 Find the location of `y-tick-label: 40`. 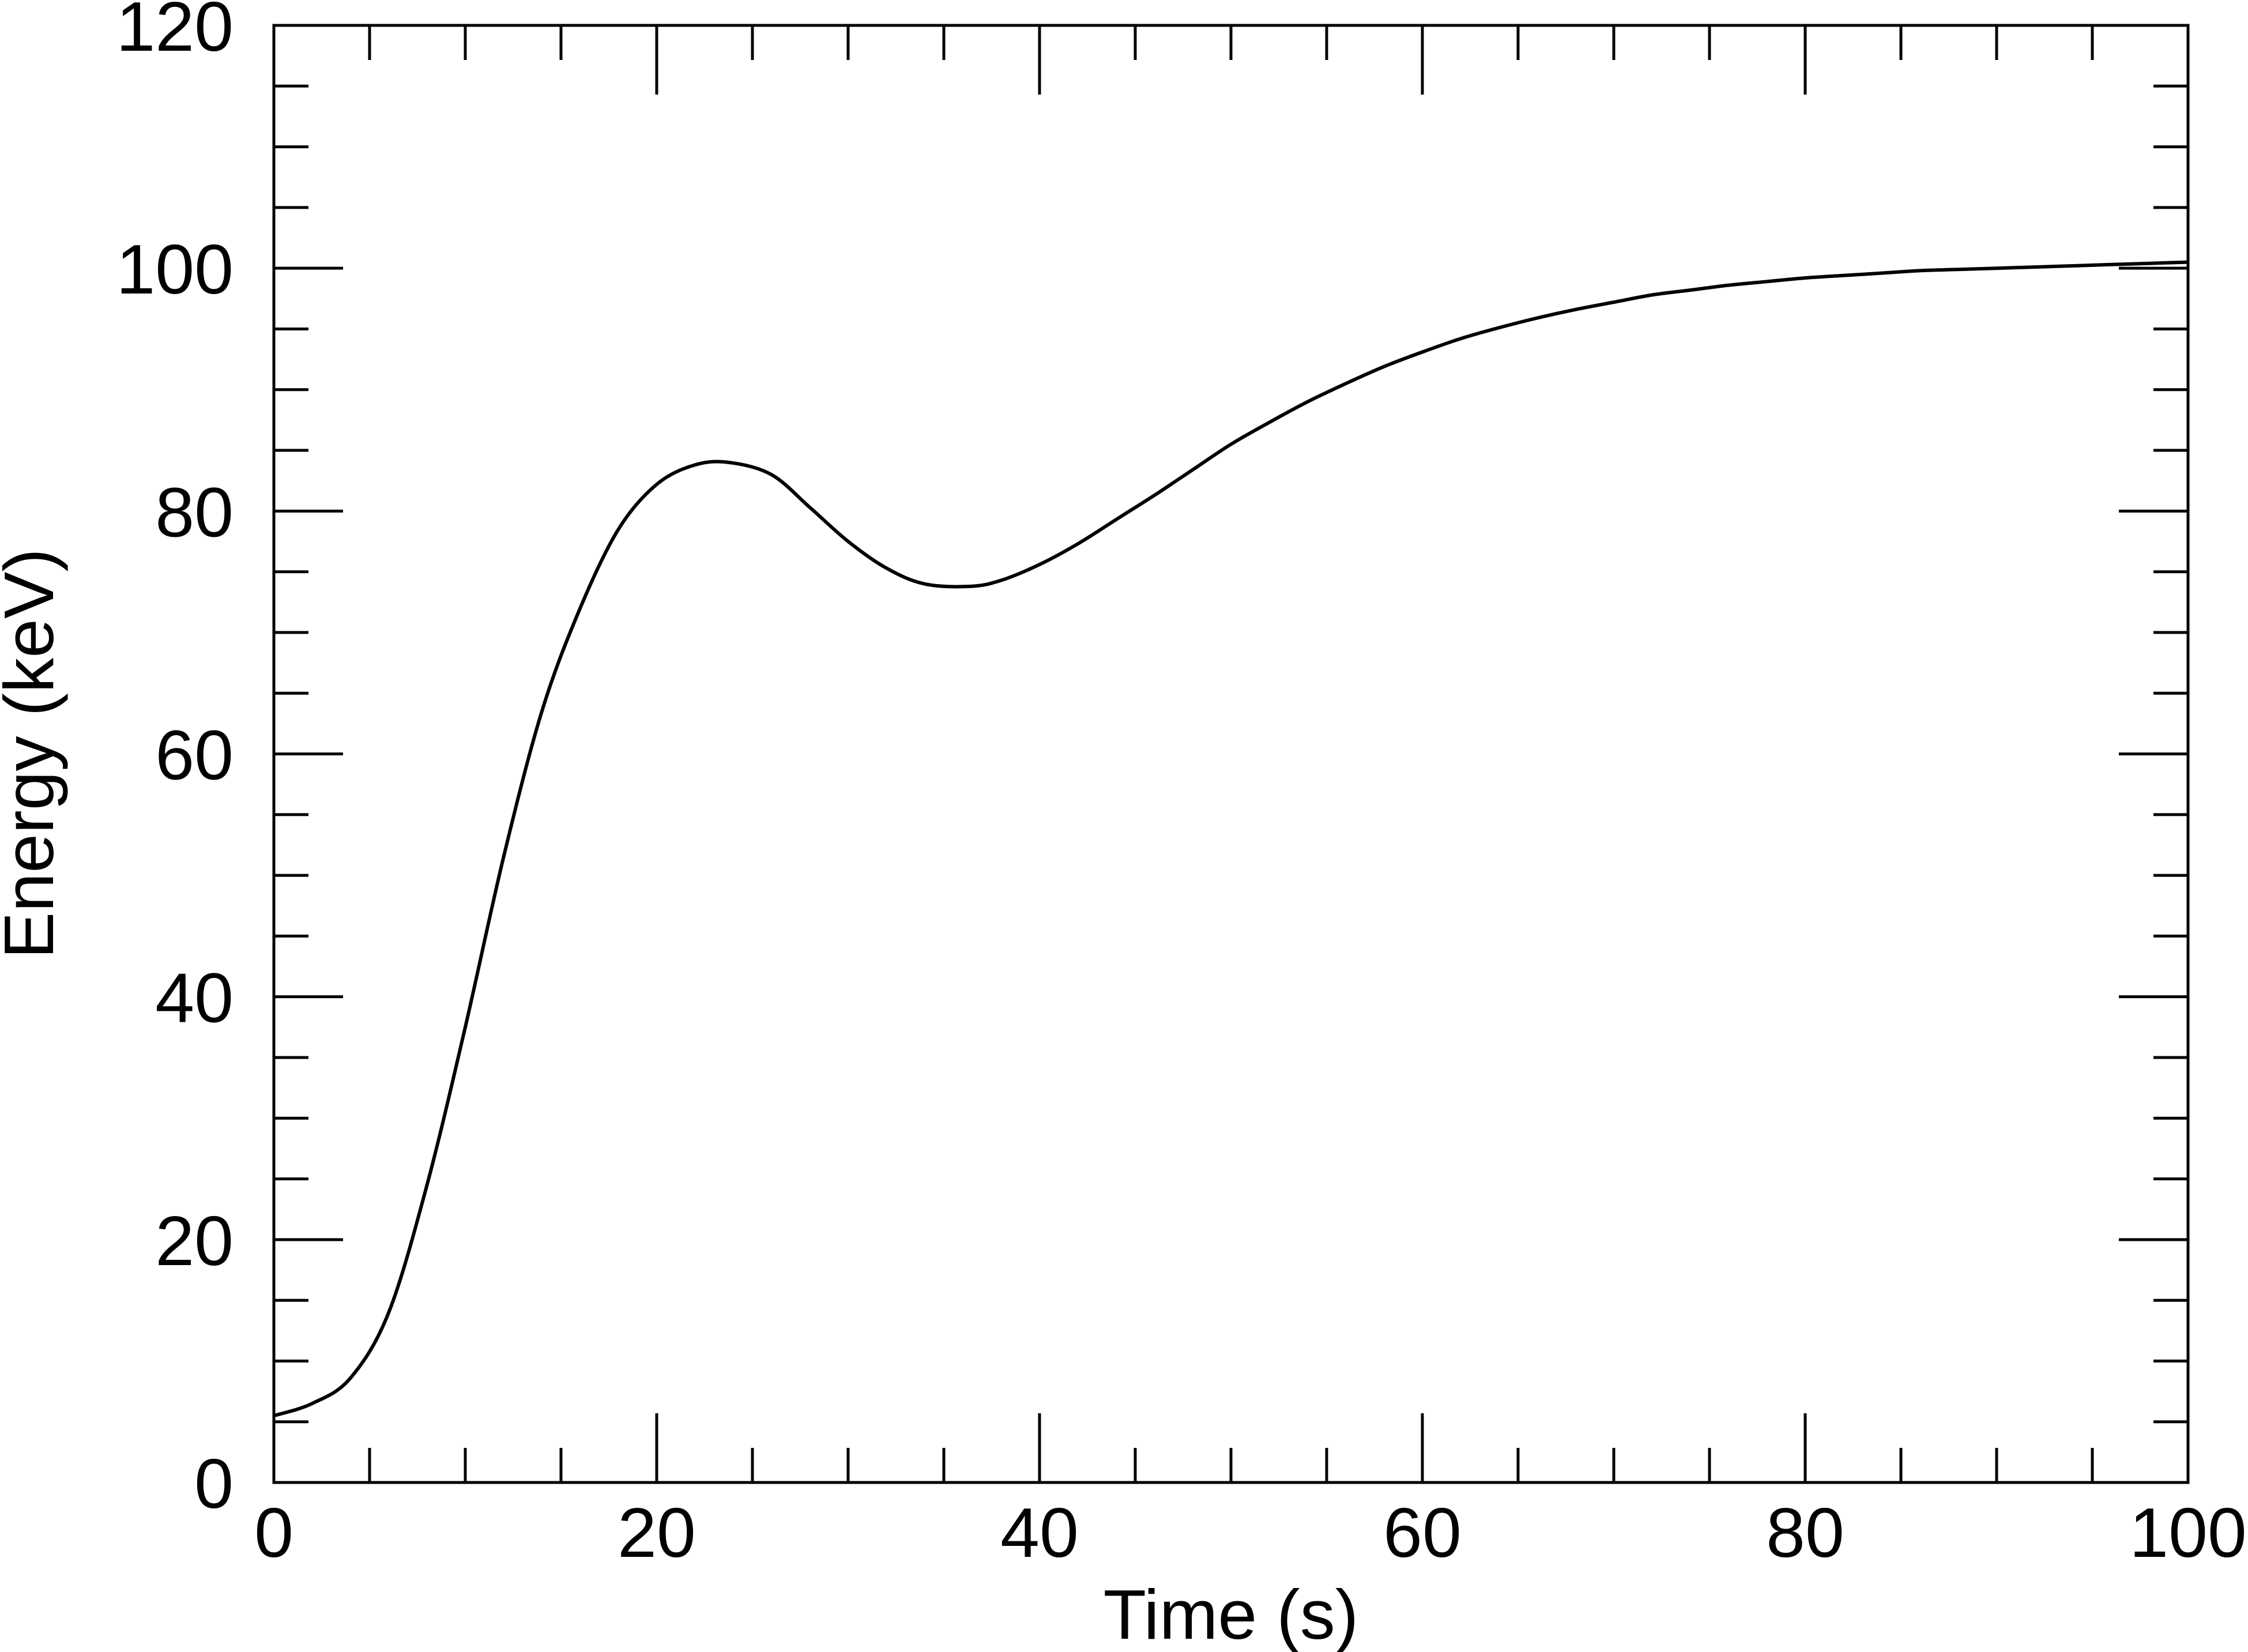

y-tick-label: 40 is located at coordinates (195, 998).